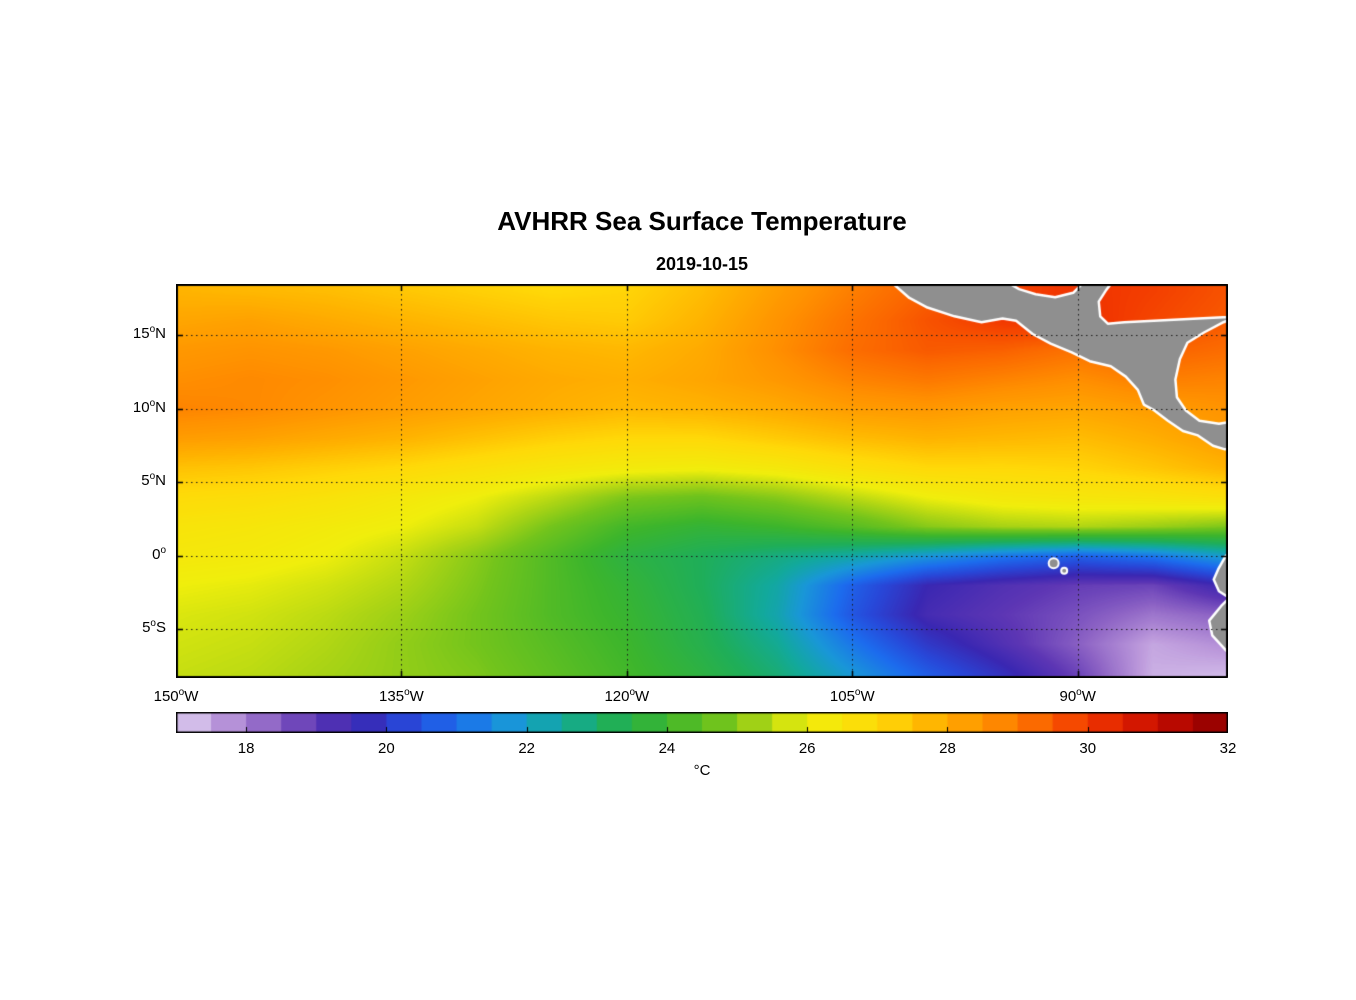 The width and height of the screenshot is (1356, 1000). Describe the element at coordinates (852, 696) in the screenshot. I see `x-tick-label: 105oW` at that location.